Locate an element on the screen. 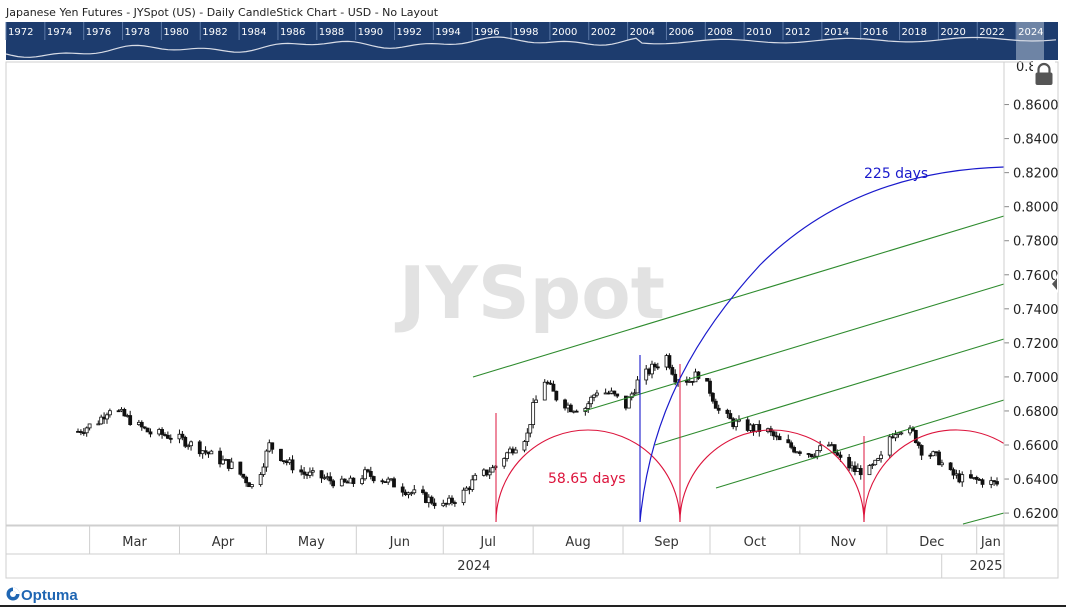 The height and width of the screenshot is (610, 1066). overview-year-label: 1984 is located at coordinates (253, 32).